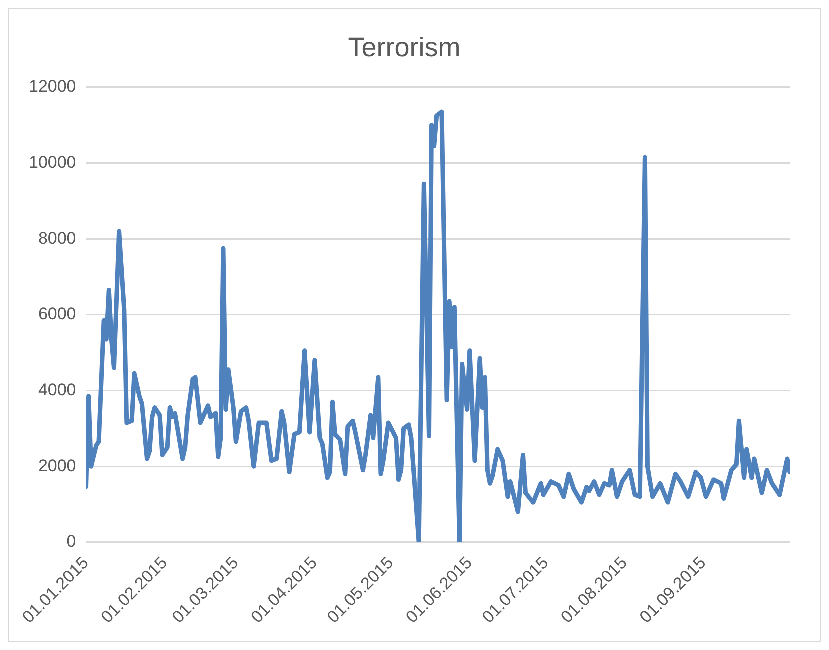 This screenshot has width=829, height=650. Describe the element at coordinates (71, 542) in the screenshot. I see `y-tick-label: 0` at that location.